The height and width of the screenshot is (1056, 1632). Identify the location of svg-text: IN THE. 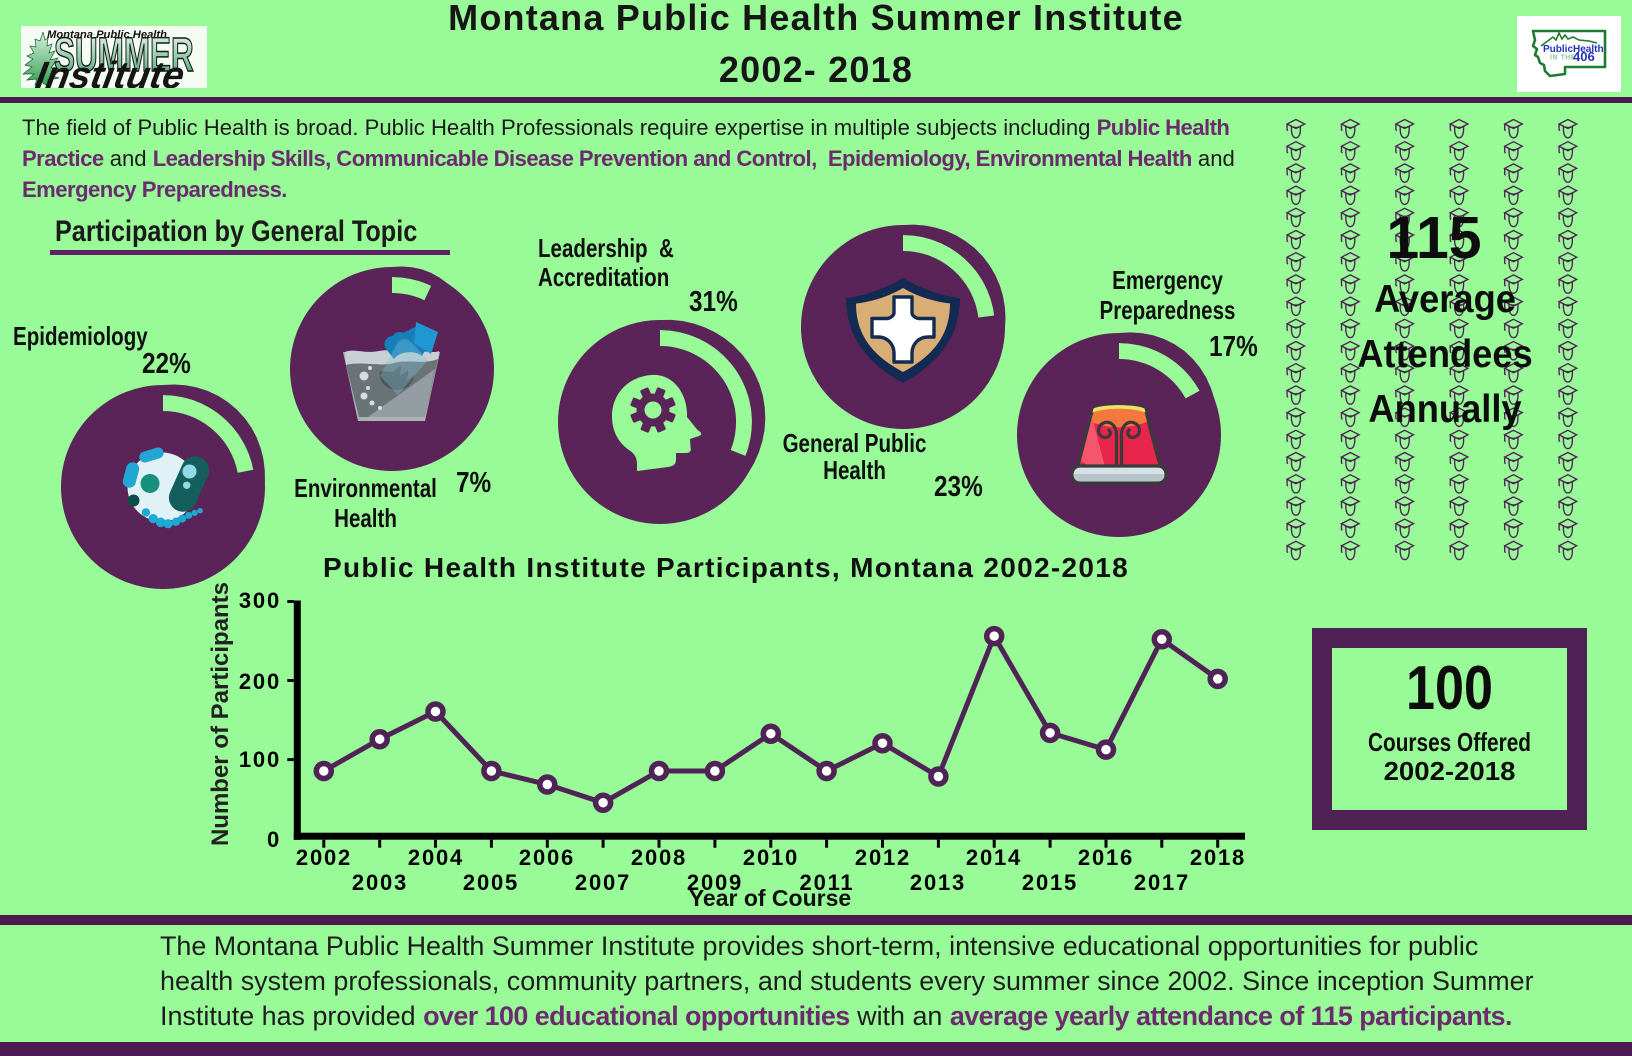
(1563, 58).